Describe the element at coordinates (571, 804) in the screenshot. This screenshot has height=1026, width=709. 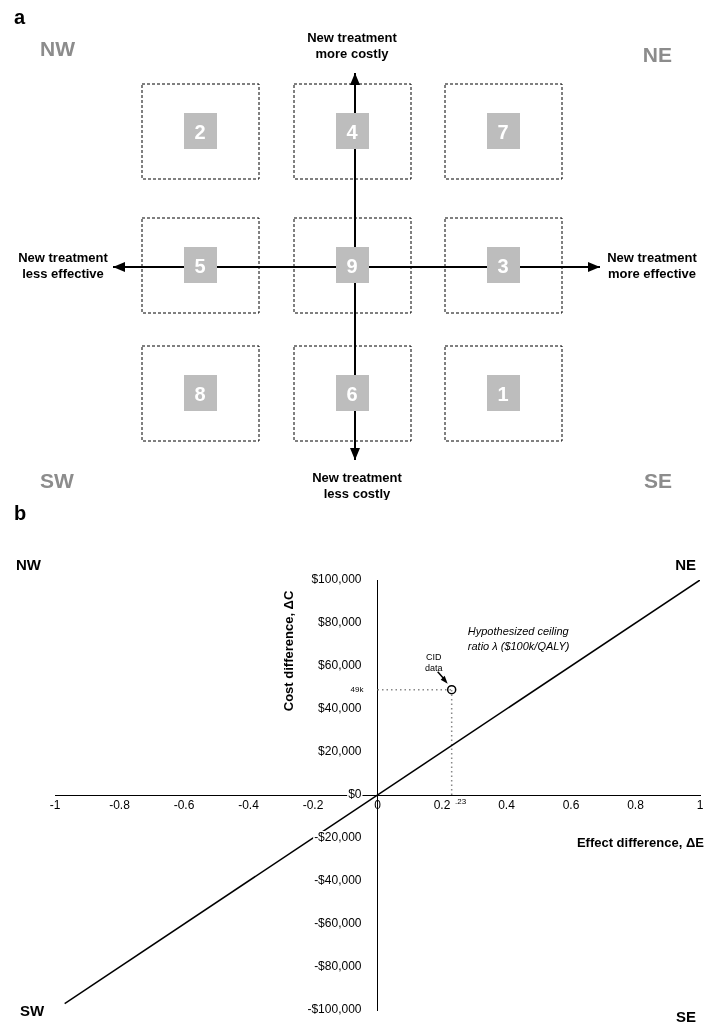
I see `x-tick-label: 0.6` at that location.